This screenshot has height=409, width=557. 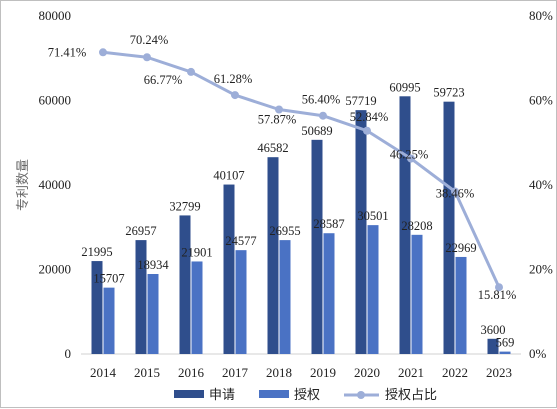 What do you see at coordinates (416, 226) in the screenshot?
I see `data-label-grant: 28208` at bounding box center [416, 226].